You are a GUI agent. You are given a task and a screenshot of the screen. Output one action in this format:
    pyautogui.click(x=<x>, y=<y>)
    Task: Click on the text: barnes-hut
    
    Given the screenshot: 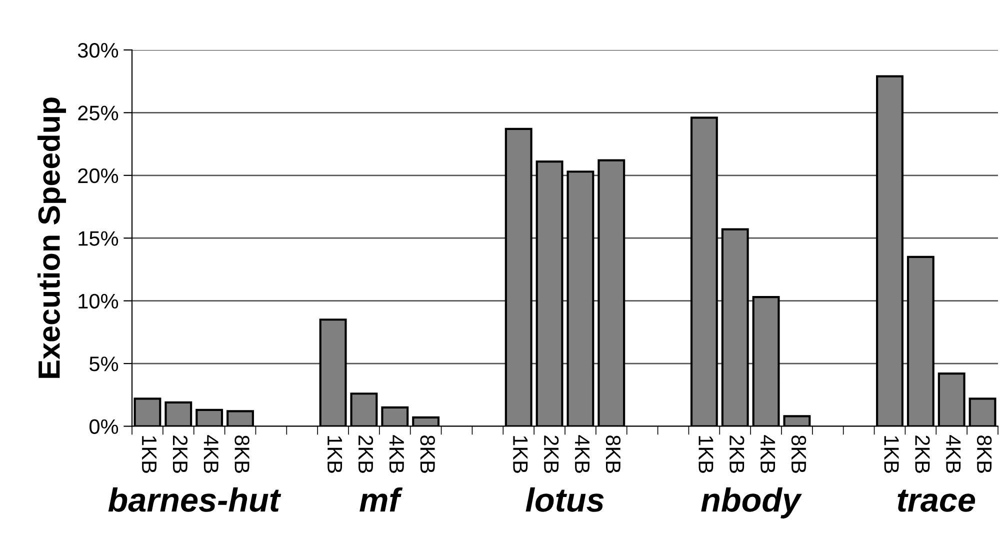 What is the action you would take?
    pyautogui.click(x=195, y=499)
    